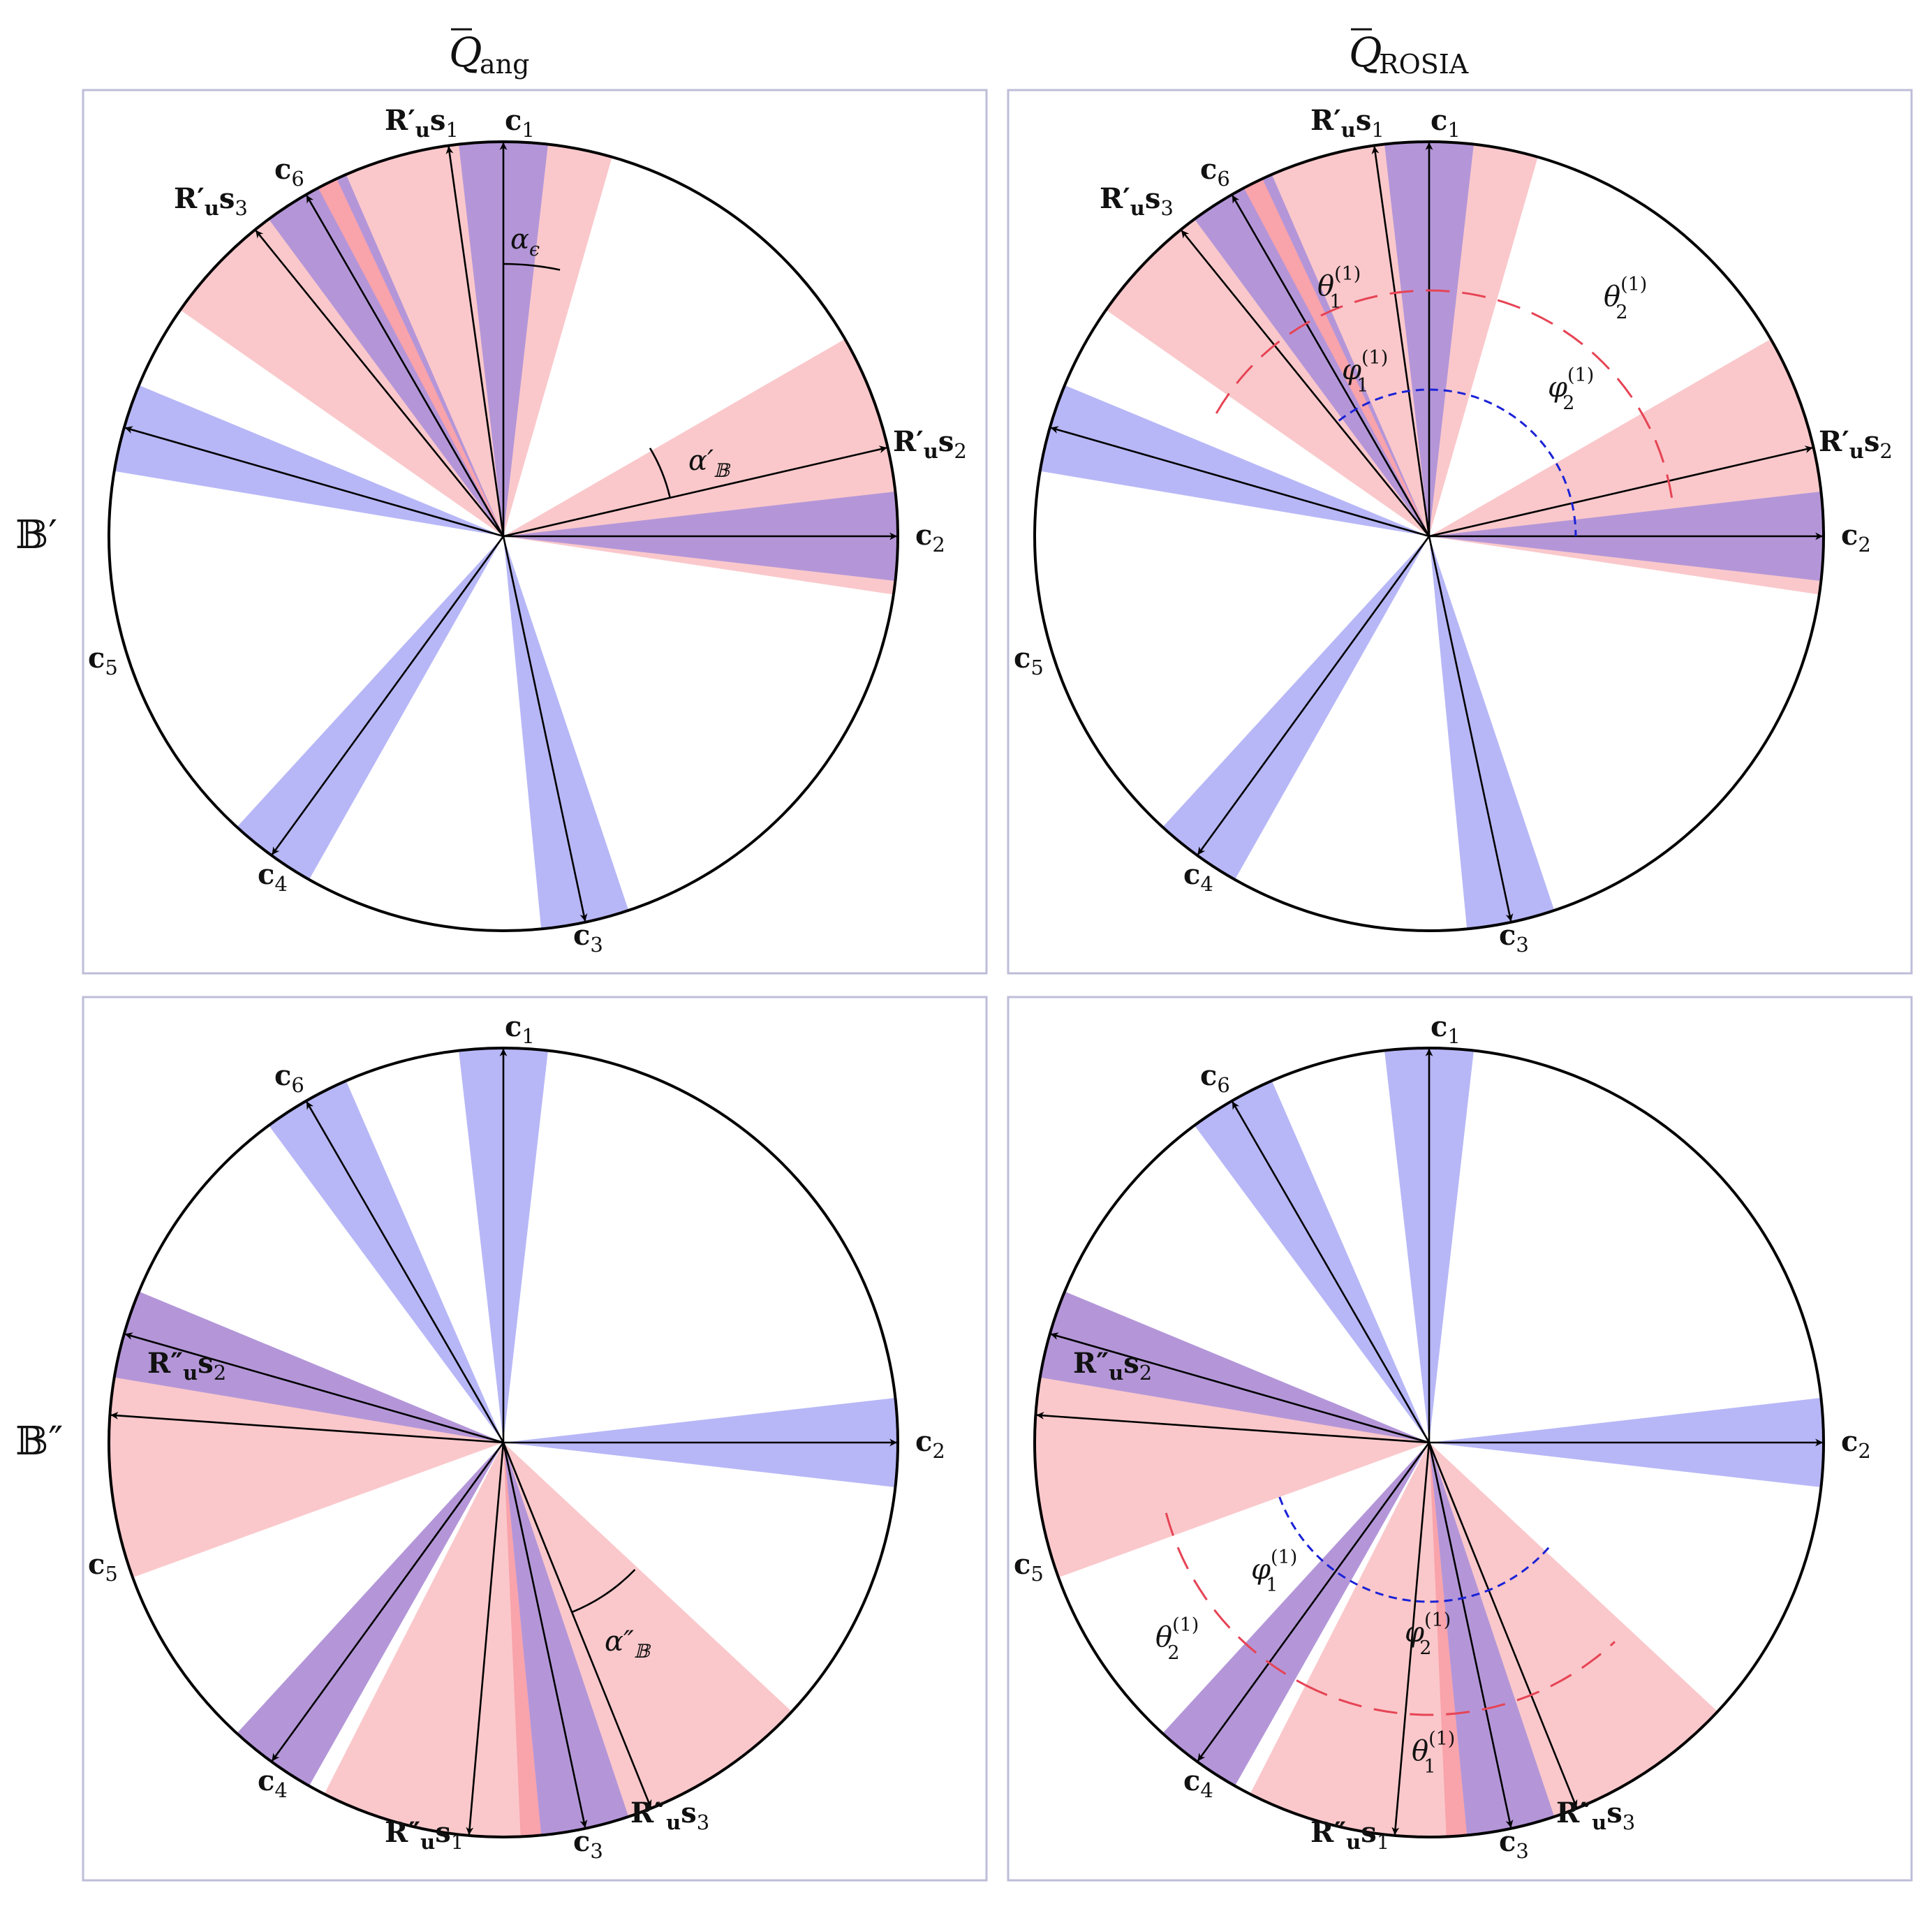  What do you see at coordinates (628, 1644) in the screenshot?
I see `label-alpha-b: α″𝔹` at bounding box center [628, 1644].